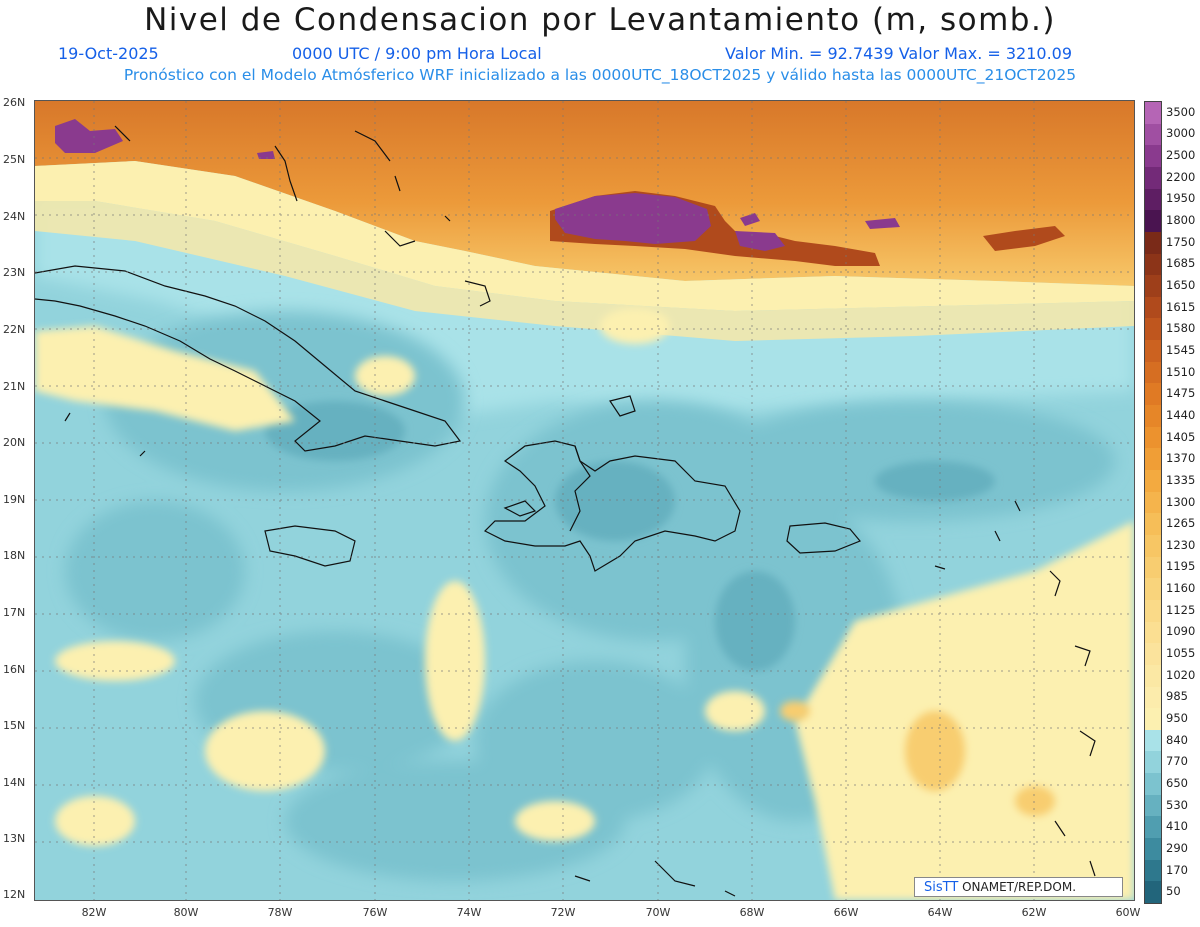 Image resolution: width=1200 pixels, height=927 pixels. Describe the element at coordinates (1181, 198) in the screenshot. I see `colorbar-label: 1950` at that location.